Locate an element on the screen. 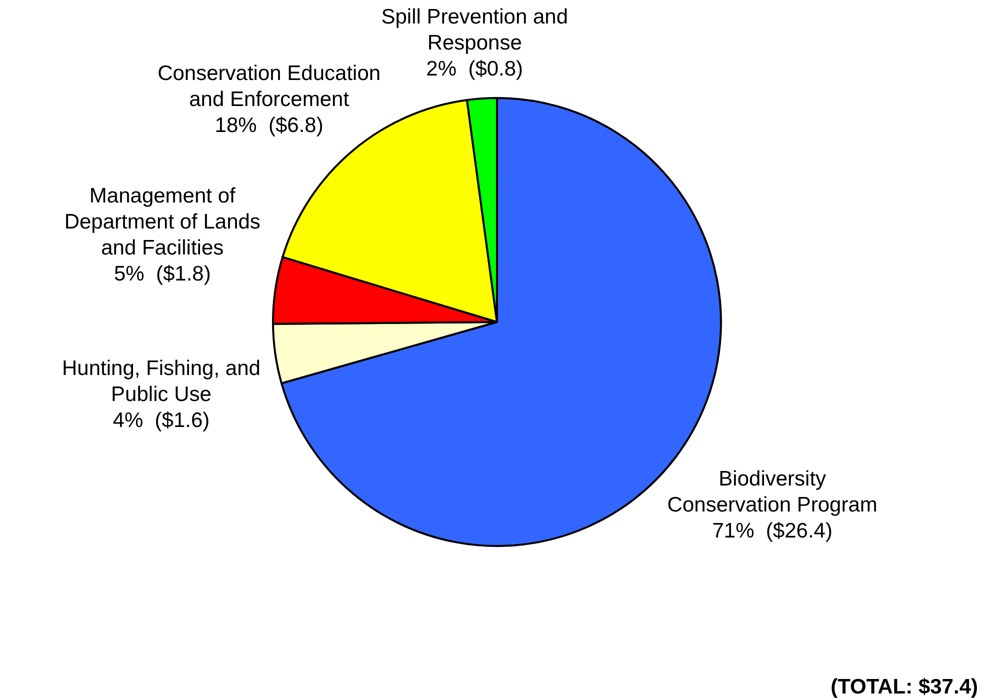 This screenshot has height=700, width=985. data-label: 18% ($6.8) is located at coordinates (269, 126).